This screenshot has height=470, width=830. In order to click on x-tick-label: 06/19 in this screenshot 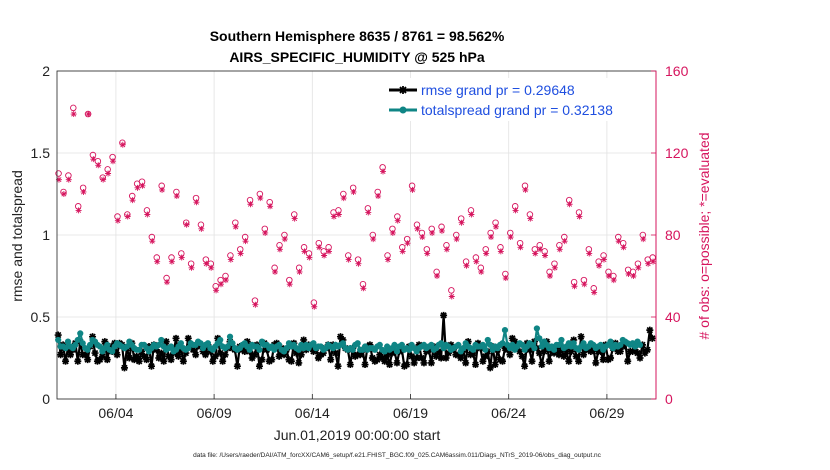, I will do `click(410, 413)`.